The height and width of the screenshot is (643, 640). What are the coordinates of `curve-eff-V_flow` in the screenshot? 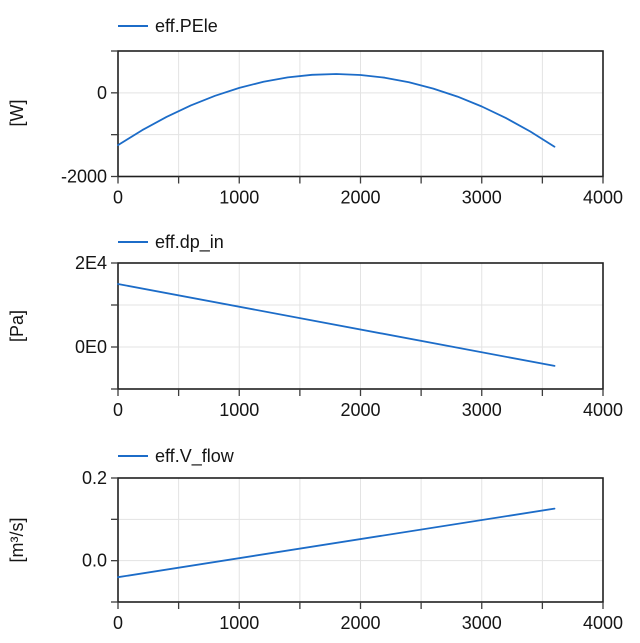 It's located at (336, 543).